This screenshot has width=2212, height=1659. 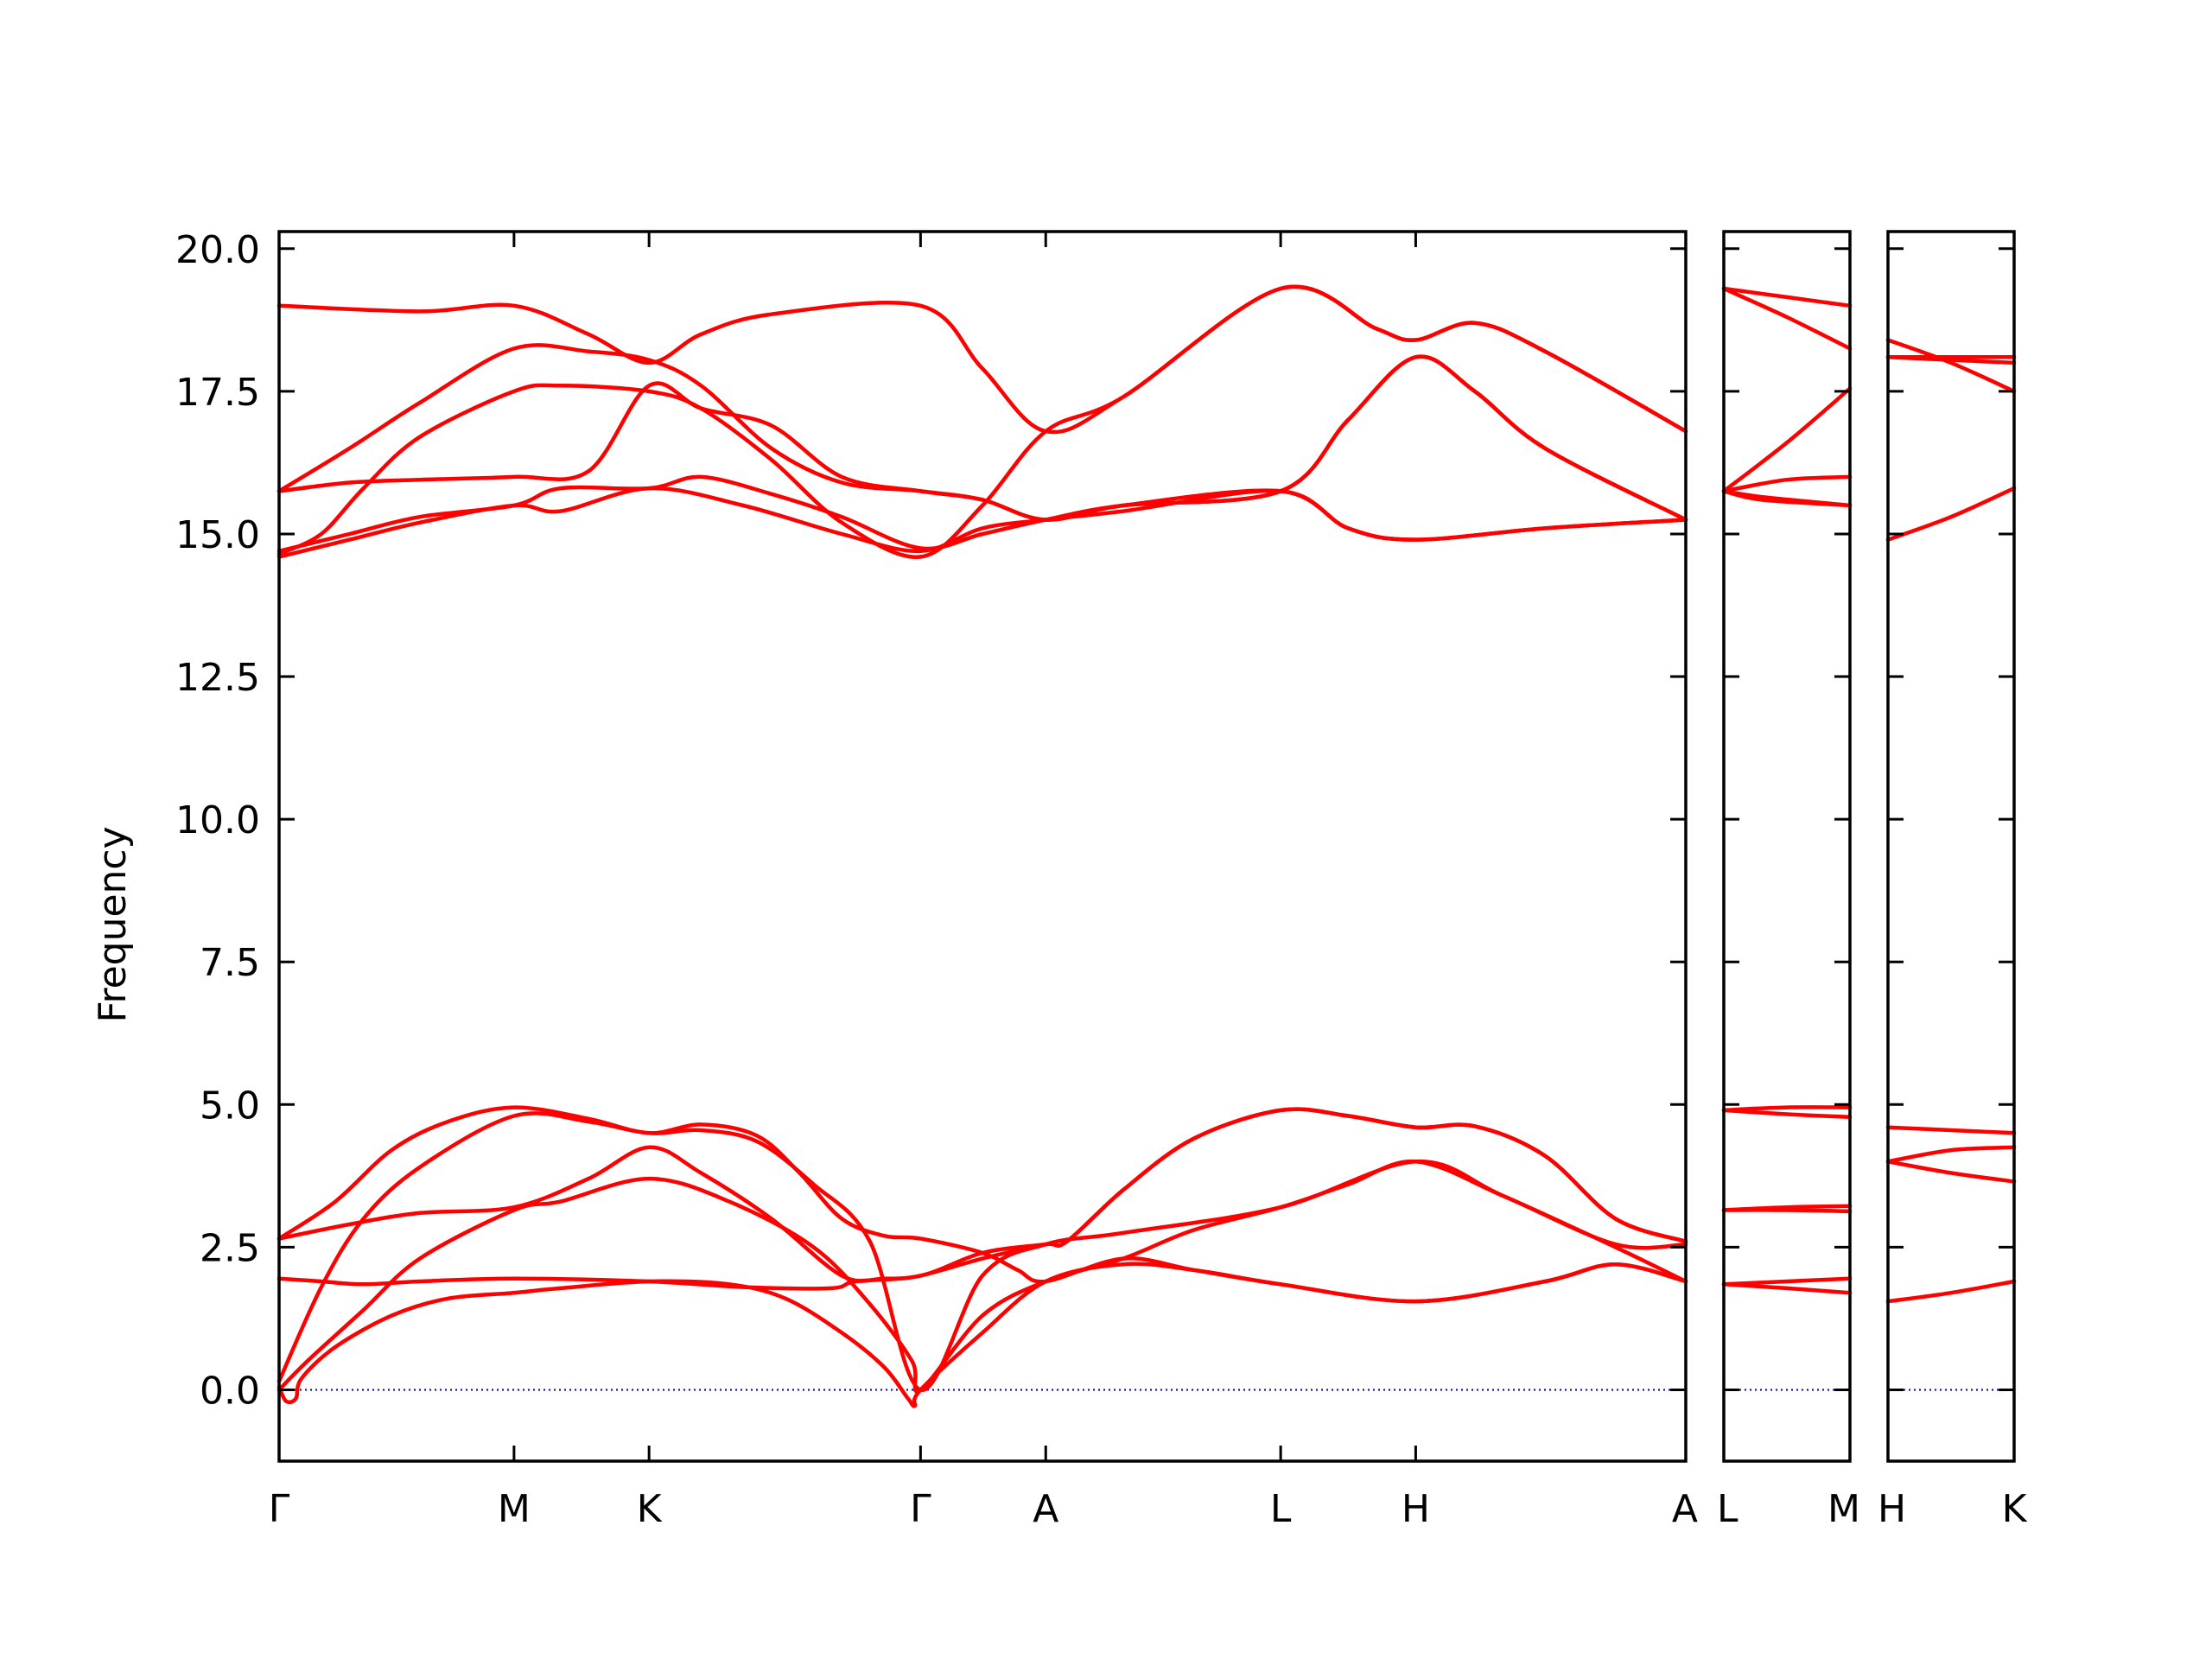 I want to click on y-tick-label: 20.0, so click(x=217, y=250).